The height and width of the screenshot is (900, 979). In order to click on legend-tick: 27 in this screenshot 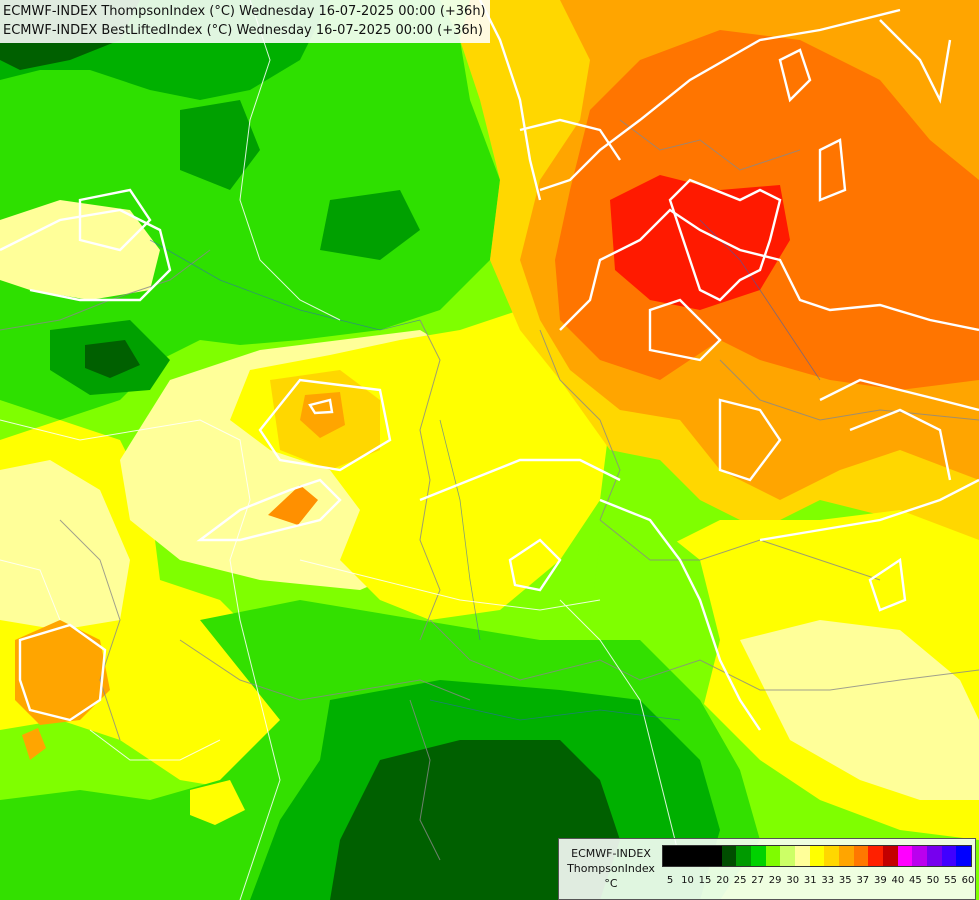, I will do `click(758, 880)`.